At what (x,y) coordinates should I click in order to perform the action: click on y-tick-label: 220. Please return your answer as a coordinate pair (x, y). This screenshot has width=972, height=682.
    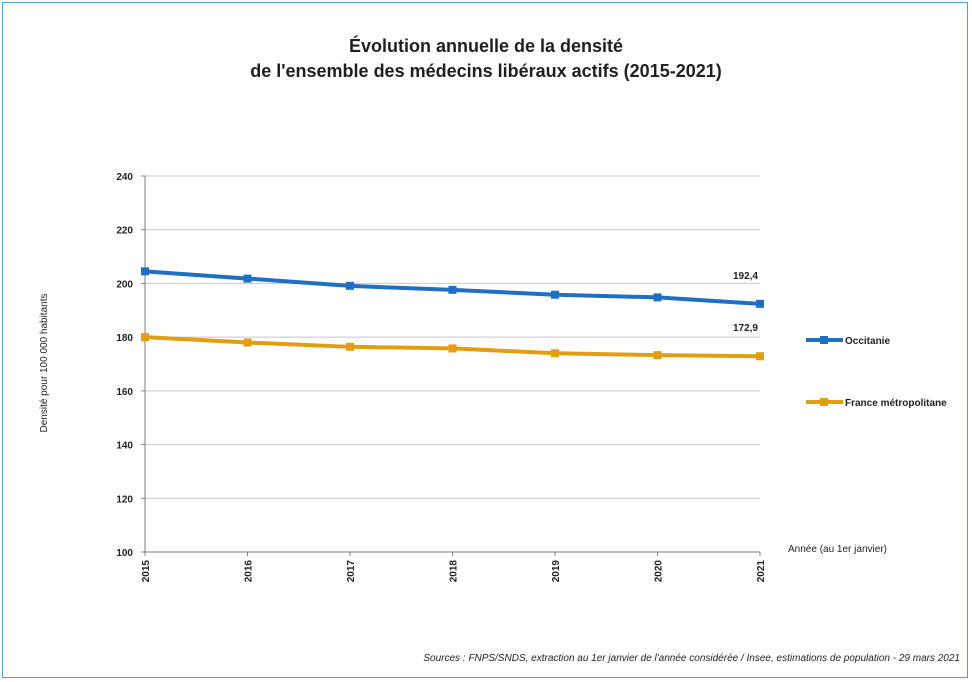
    Looking at the image, I should click on (124, 231).